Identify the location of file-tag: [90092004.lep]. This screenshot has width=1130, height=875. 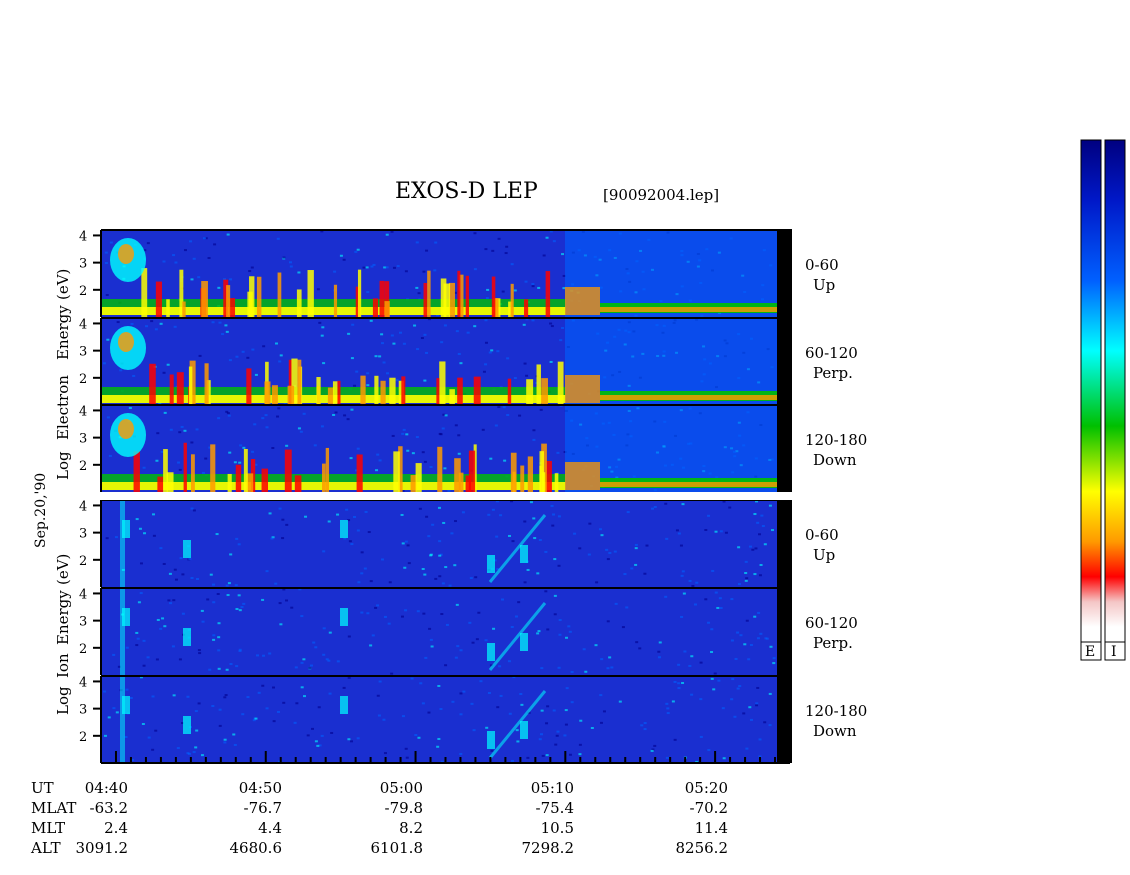
(661, 195).